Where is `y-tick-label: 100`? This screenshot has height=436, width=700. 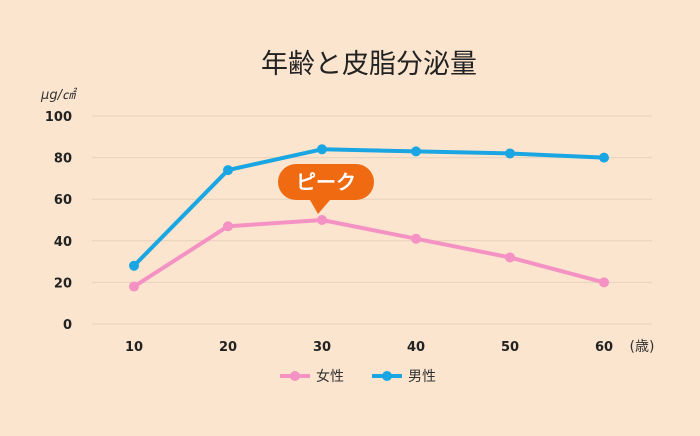 y-tick-label: 100 is located at coordinates (58, 117).